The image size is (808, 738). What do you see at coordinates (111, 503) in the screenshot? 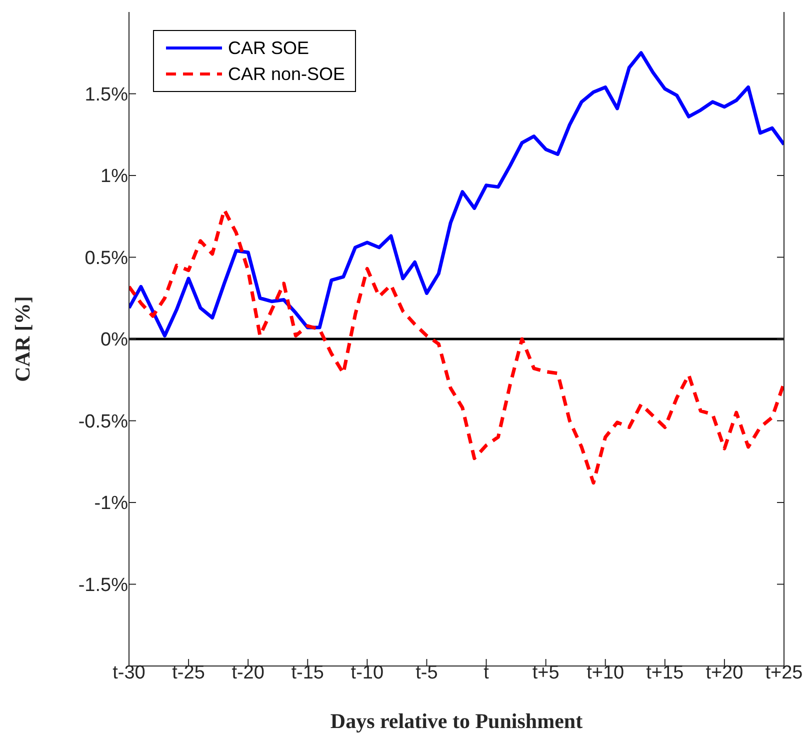
I see `y-tick-label: -1%` at bounding box center [111, 503].